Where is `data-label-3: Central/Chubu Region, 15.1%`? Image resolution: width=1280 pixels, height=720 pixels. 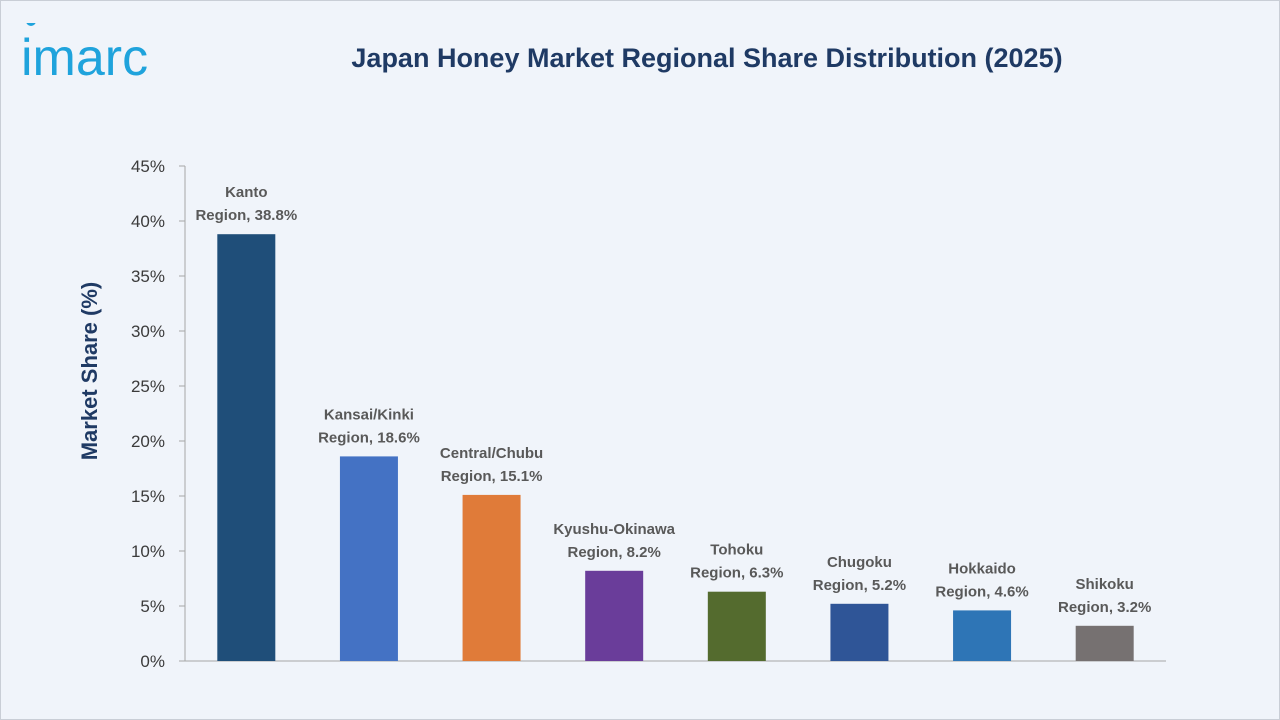
data-label-3: Central/Chubu Region, 15.1% is located at coordinates (491, 465).